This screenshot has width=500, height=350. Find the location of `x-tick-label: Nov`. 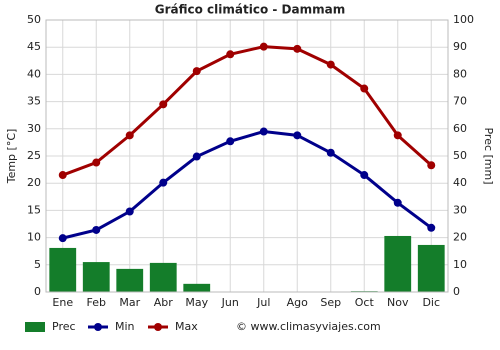

x-tick-label: Nov is located at coordinates (398, 302).